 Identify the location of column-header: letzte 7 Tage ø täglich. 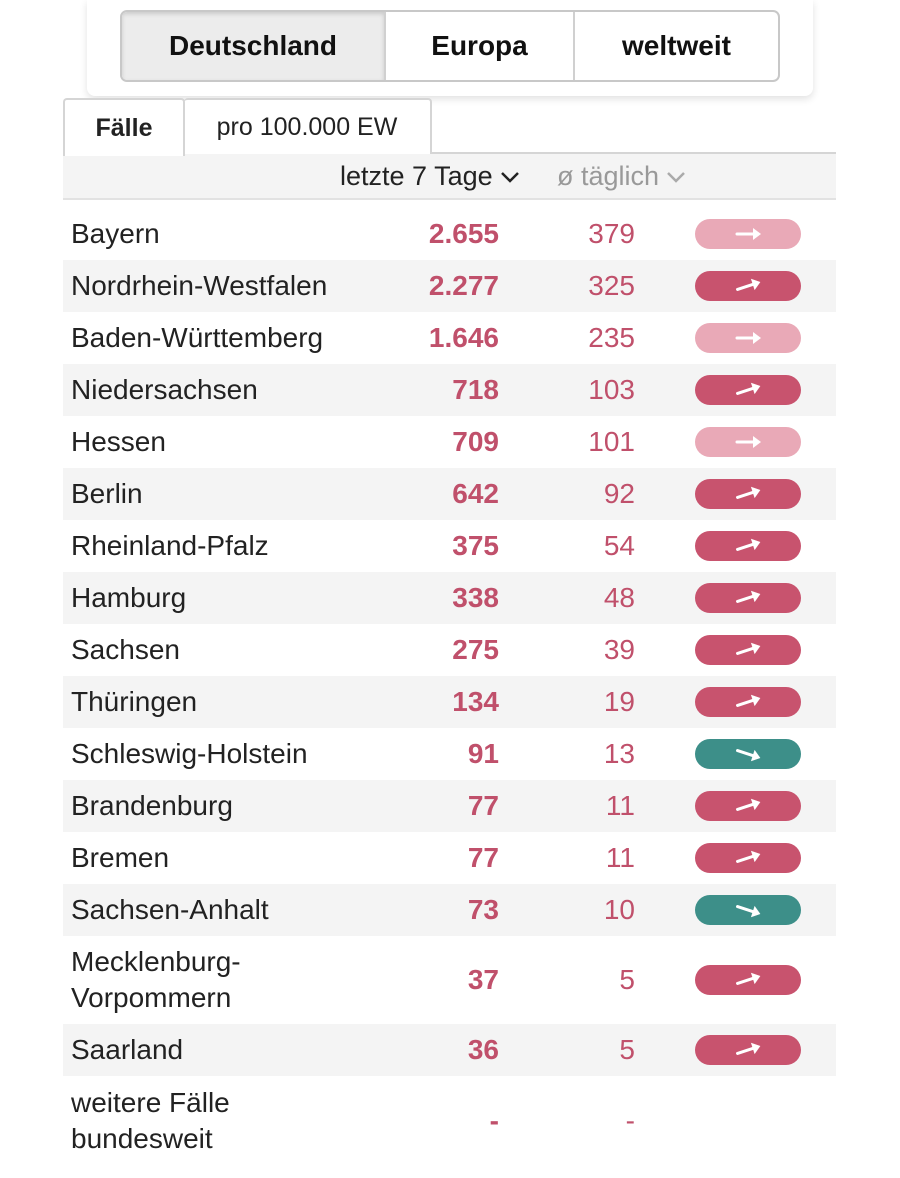
(449, 177).